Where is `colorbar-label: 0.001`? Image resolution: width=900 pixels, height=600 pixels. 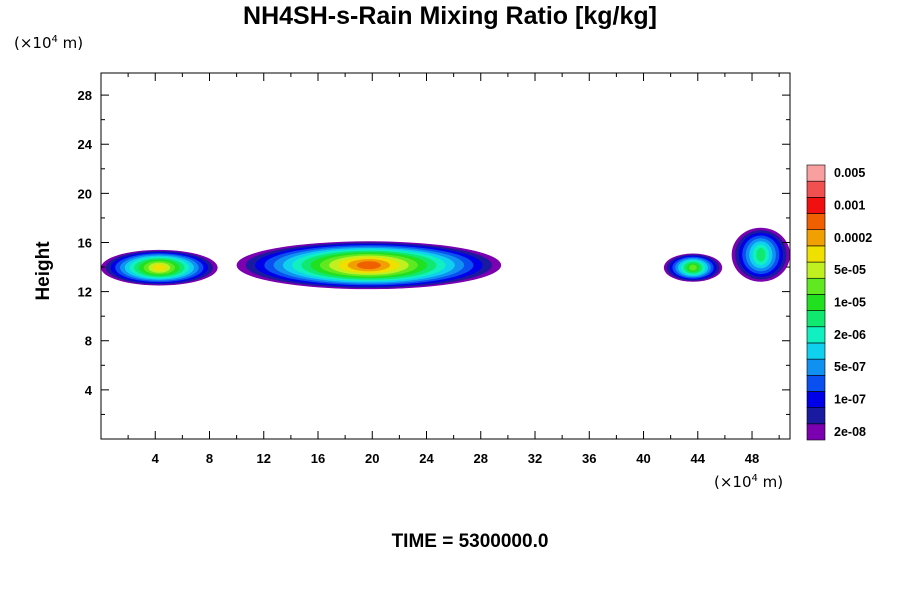
colorbar-label: 0.001 is located at coordinates (849, 205).